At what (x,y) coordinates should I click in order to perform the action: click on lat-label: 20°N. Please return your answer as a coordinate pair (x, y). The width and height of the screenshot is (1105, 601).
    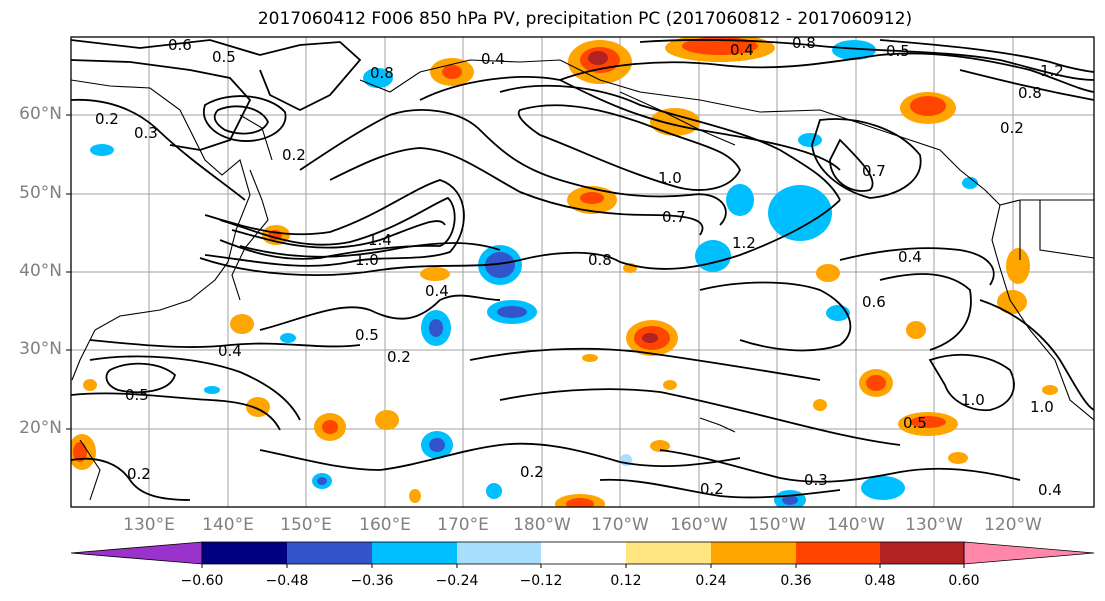
    Looking at the image, I should click on (40, 428).